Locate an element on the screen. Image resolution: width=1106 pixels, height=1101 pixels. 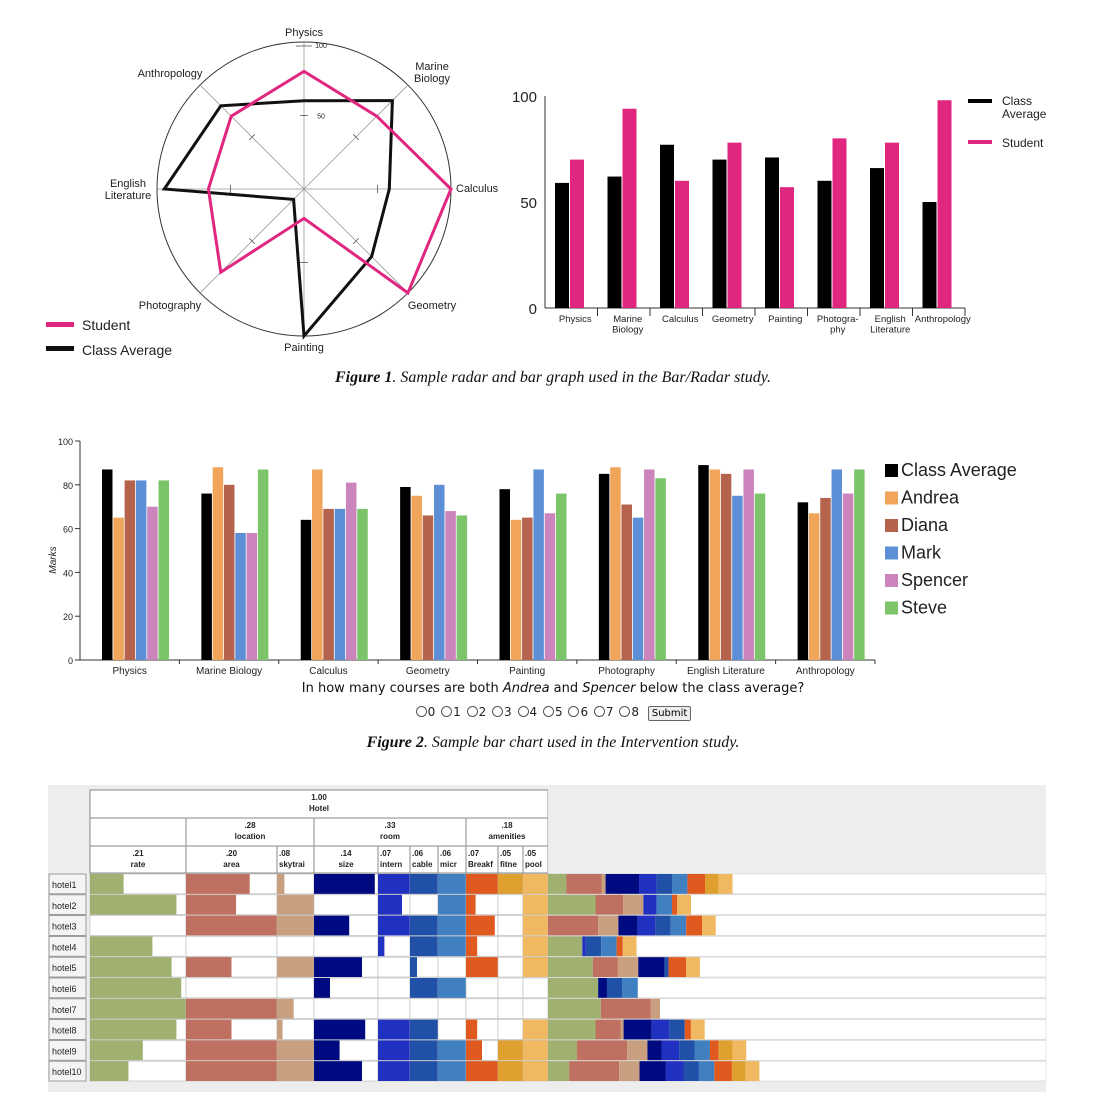
hotel-row-label: hotel9 is located at coordinates (64, 1051).